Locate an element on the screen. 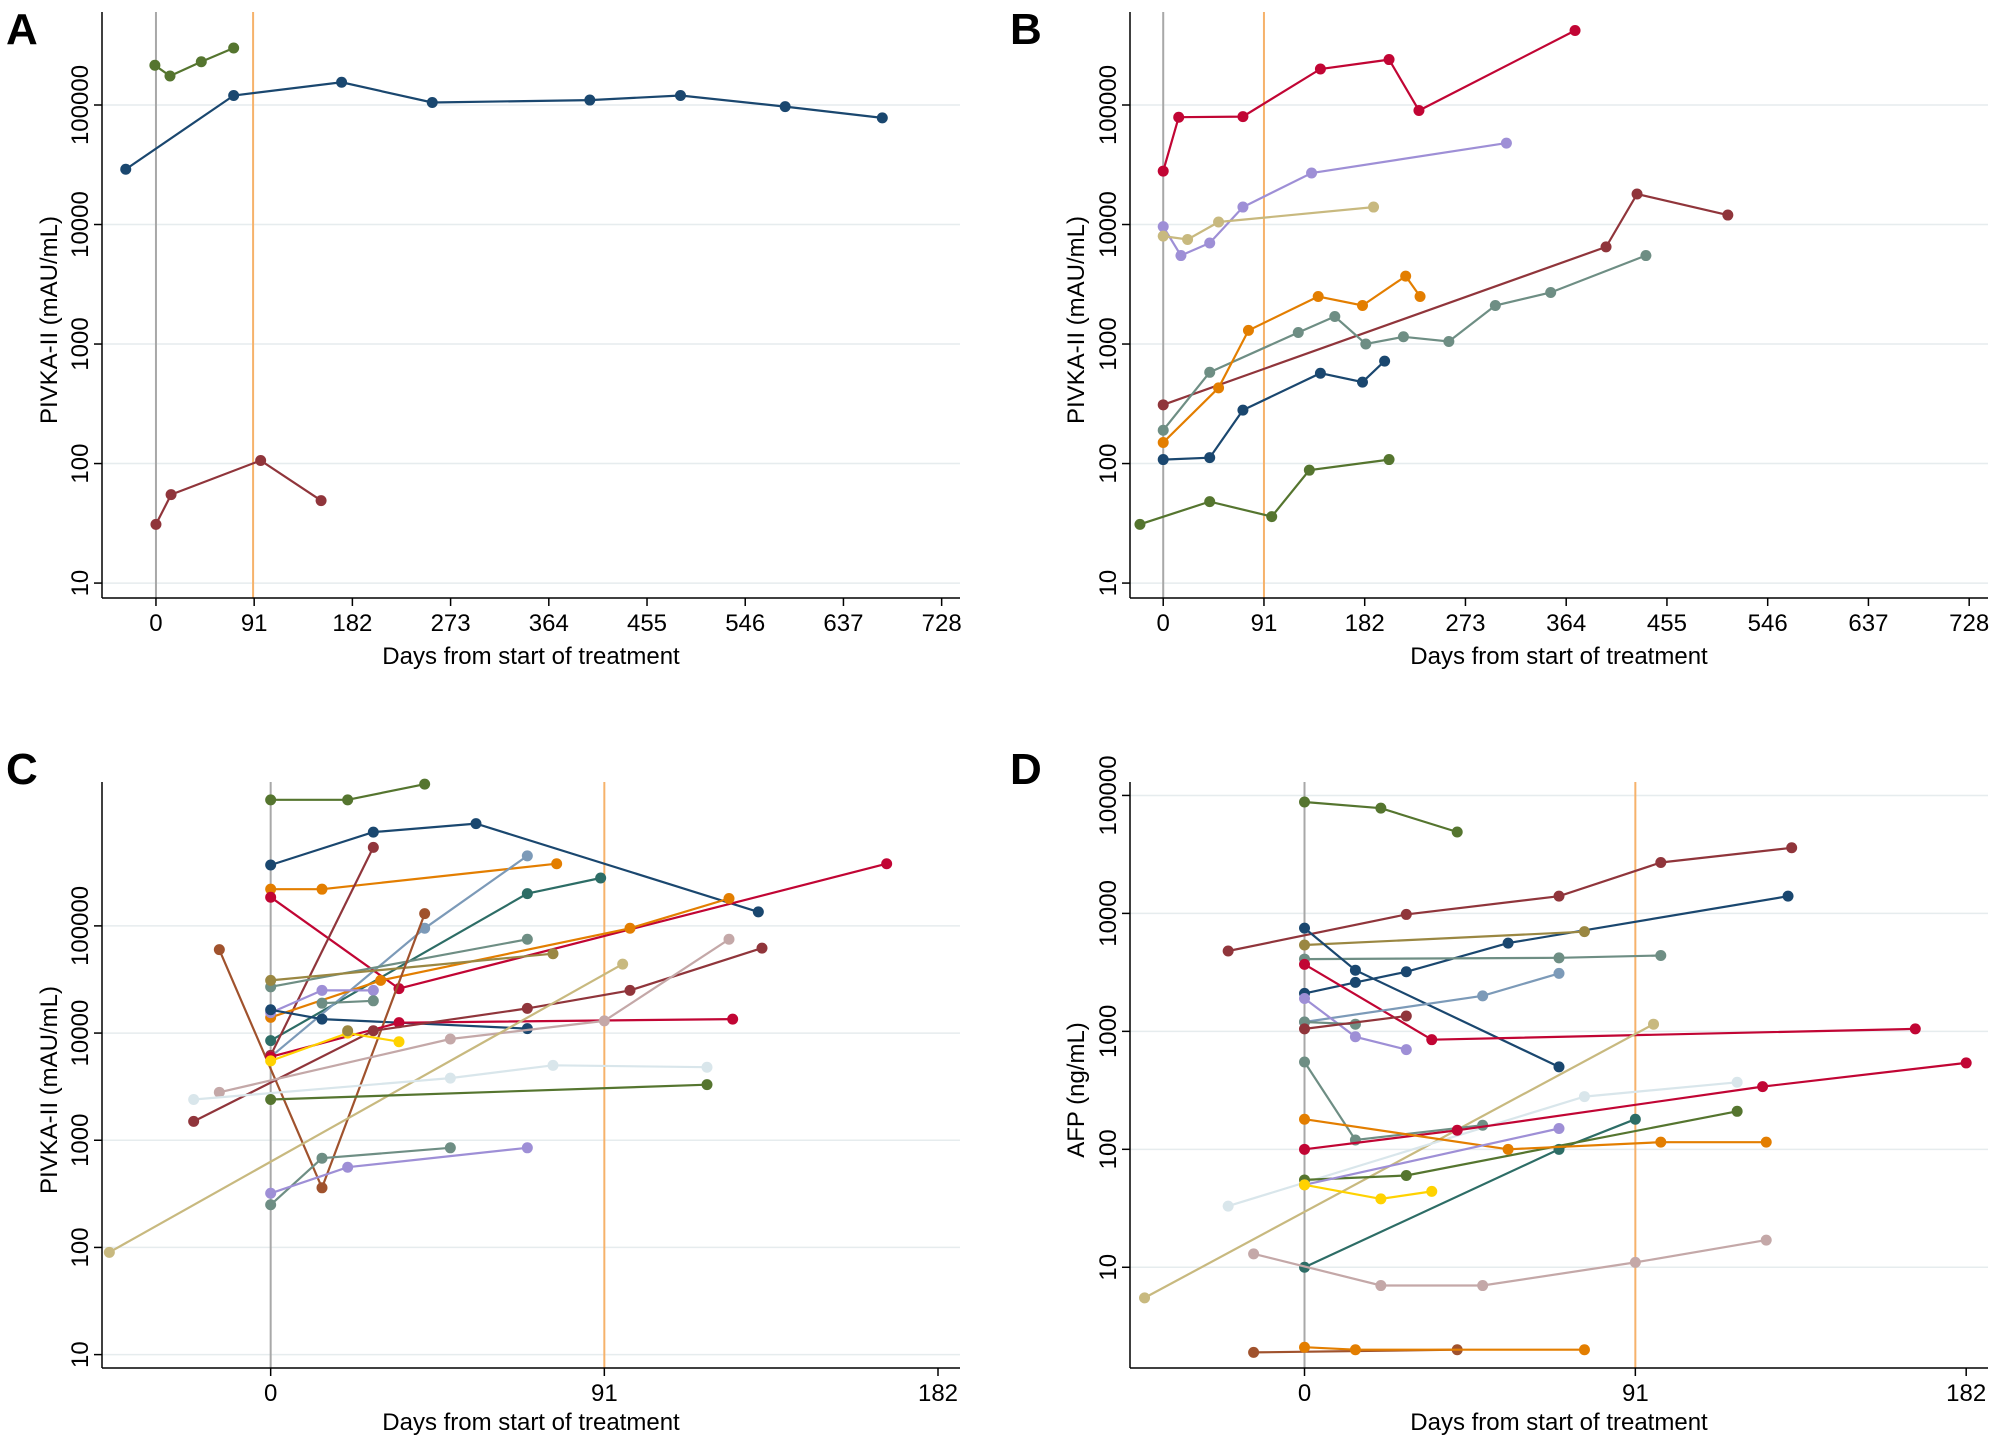 This screenshot has width=2000, height=1439. panel-d-x-axis-title: Days from start of treatment is located at coordinates (1559, 1422).